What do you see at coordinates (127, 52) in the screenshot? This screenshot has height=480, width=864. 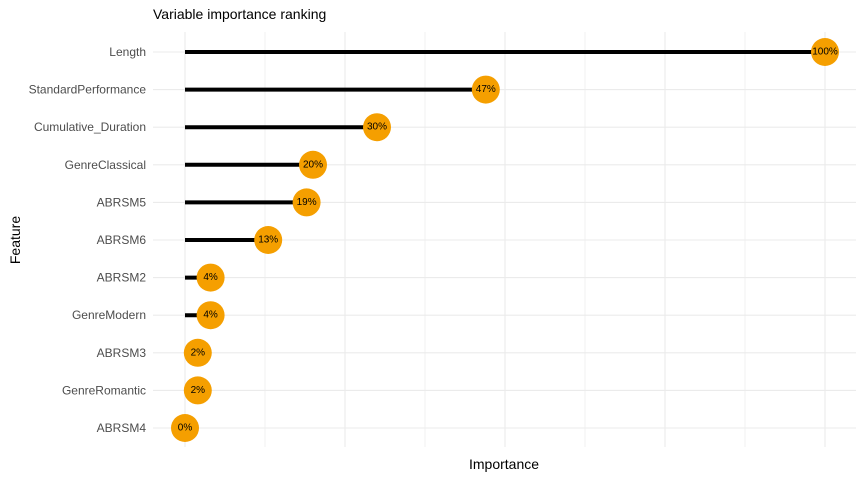 I see `y-tick-label: Length` at bounding box center [127, 52].